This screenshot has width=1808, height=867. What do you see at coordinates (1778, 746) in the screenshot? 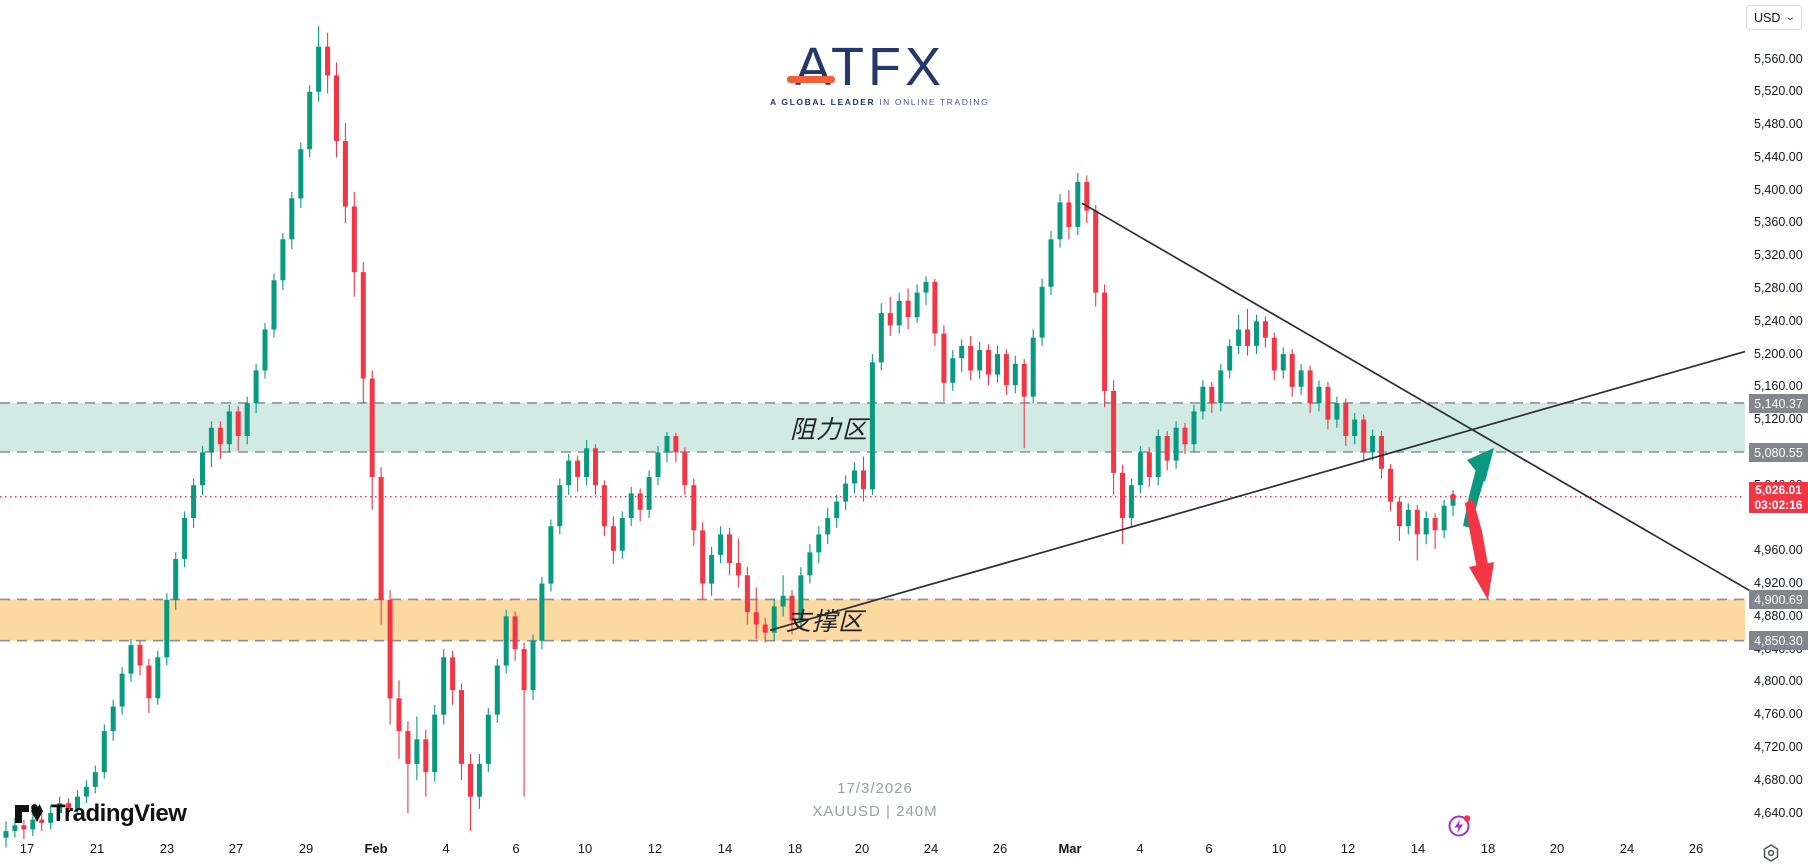
I see `price-axis-tick: 4,720.00` at bounding box center [1778, 746].